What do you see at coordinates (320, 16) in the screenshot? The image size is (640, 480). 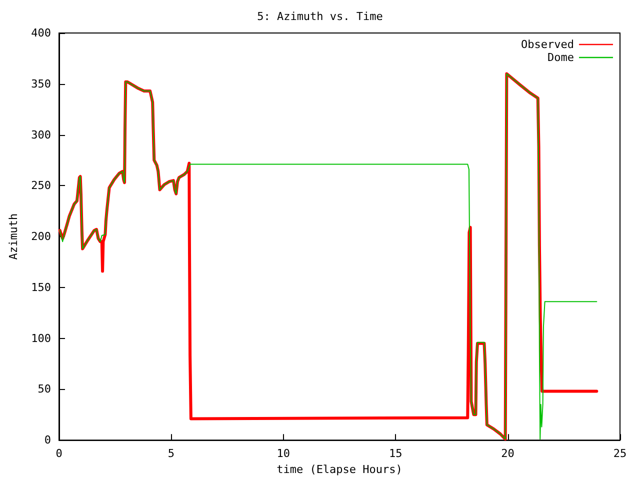 I see `chart-title: 5: Azimuth vs. Time` at bounding box center [320, 16].